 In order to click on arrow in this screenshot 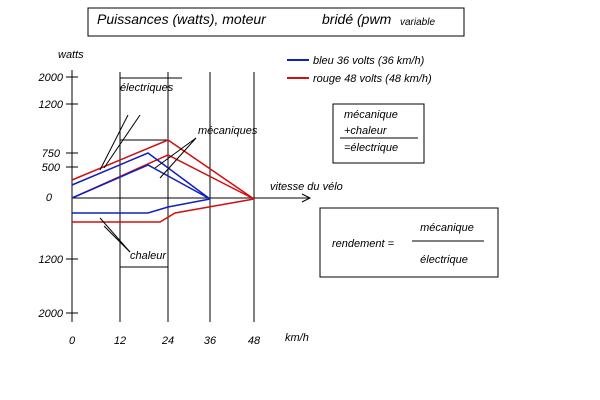, I will do `click(306, 198)`.